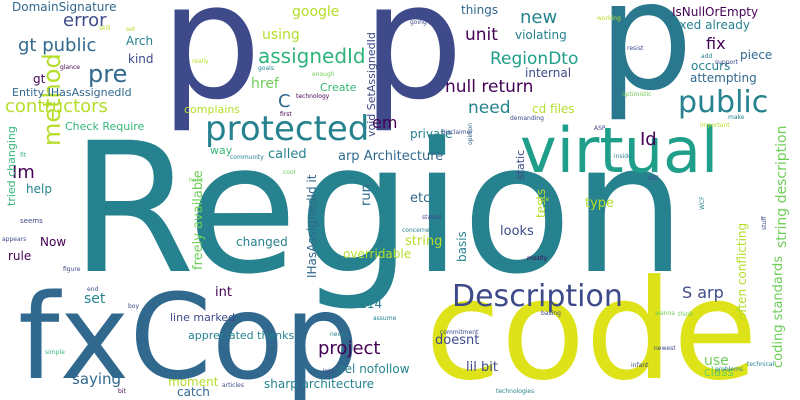  Describe the element at coordinates (418, 230) in the screenshot. I see `word: concerned` at that location.